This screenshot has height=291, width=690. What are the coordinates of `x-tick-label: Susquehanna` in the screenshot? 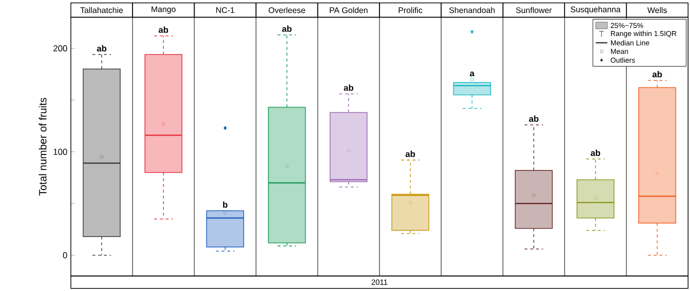 It's located at (595, 10).